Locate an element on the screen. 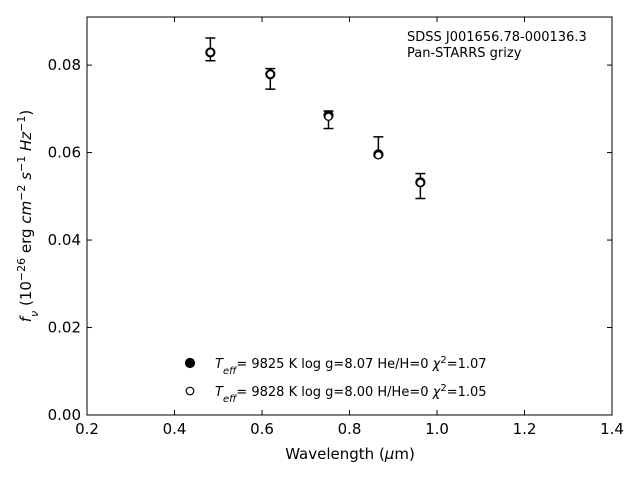 The image size is (640, 480). x-tick-label: 0.8 is located at coordinates (350, 429).